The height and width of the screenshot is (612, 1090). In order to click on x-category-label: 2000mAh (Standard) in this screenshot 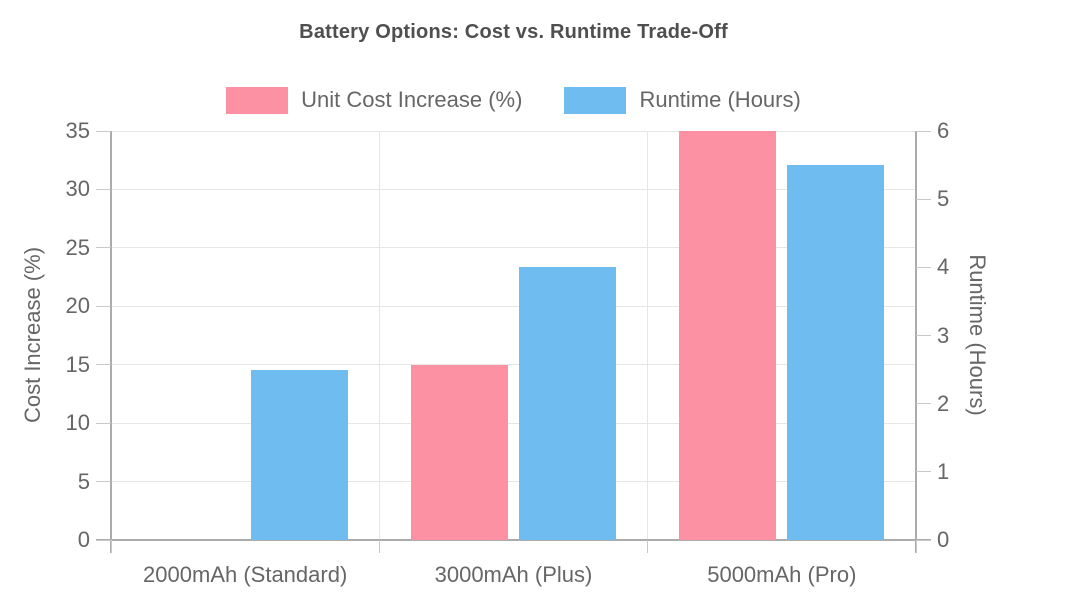, I will do `click(245, 574)`.